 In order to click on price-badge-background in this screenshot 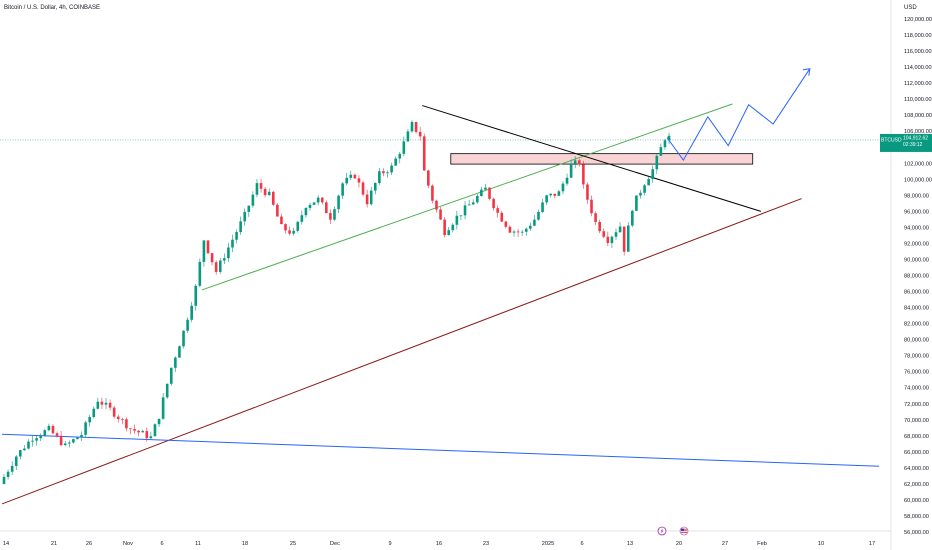, I will do `click(906, 142)`.